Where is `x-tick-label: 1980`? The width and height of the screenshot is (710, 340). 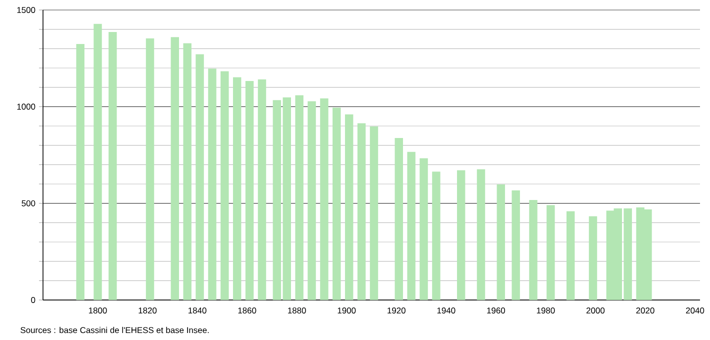 x-tick-label: 1980 is located at coordinates (545, 311).